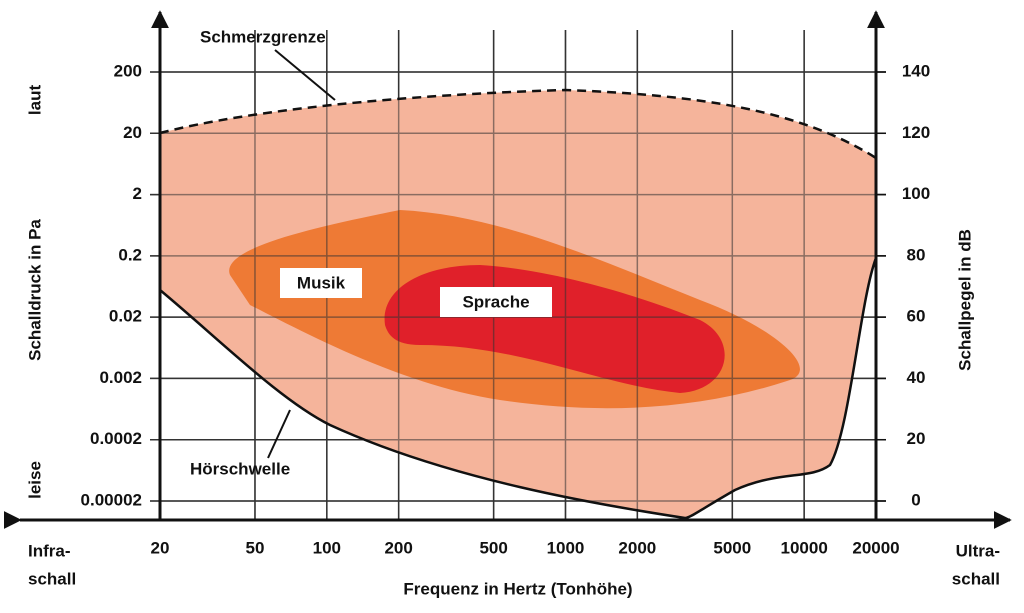 The height and width of the screenshot is (613, 1024). I want to click on y2-tick-label: 0, so click(915, 499).